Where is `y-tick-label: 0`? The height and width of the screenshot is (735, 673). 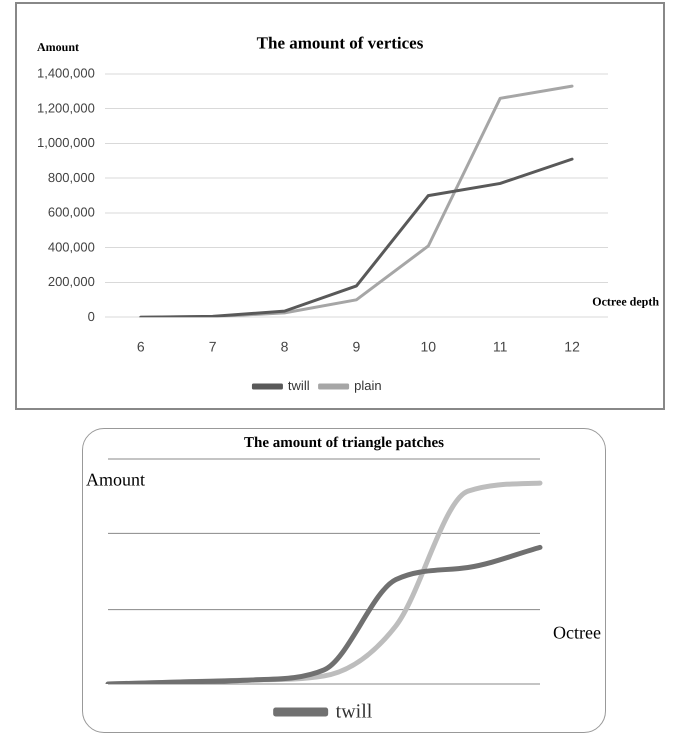
y-tick-label: 0 is located at coordinates (91, 316).